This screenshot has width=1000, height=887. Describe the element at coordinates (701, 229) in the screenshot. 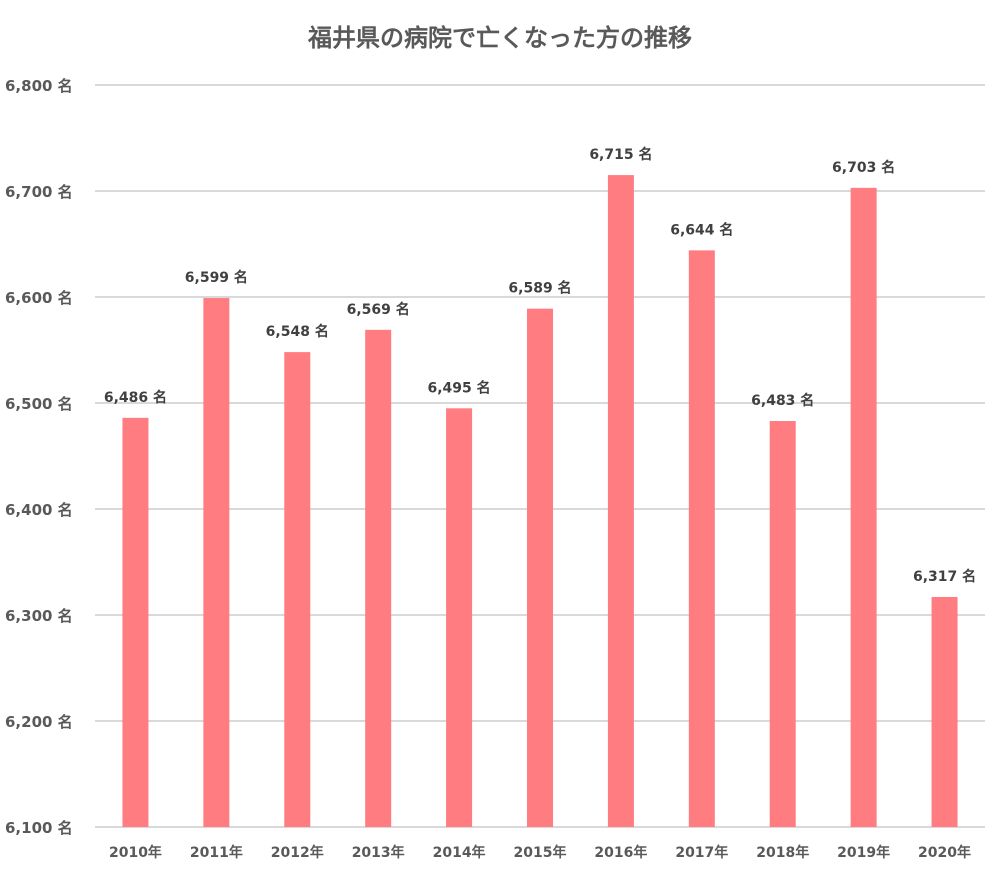

I see `data-label: 6,644 名` at that location.